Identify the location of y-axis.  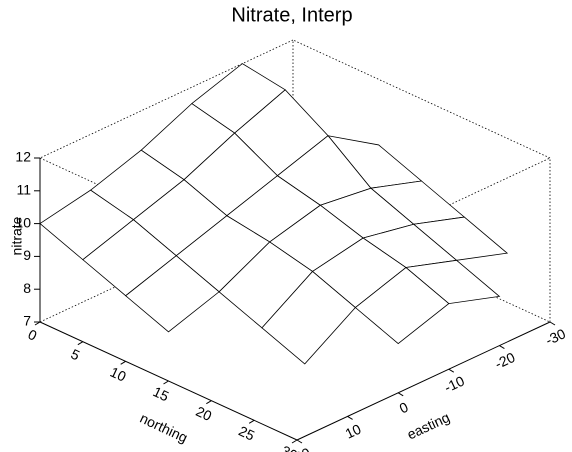
(423, 381).